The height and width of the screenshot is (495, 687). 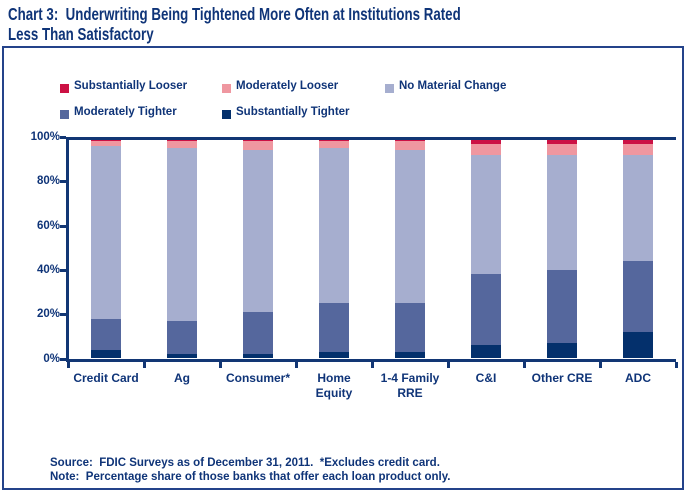 I want to click on x-axis-label-home: Home Equity, so click(x=334, y=385).